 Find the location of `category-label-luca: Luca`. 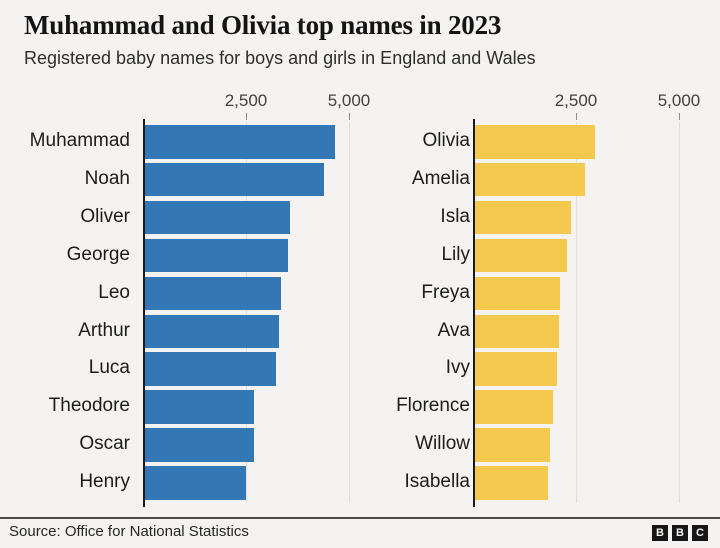

category-label-luca: Luca is located at coordinates (109, 368).